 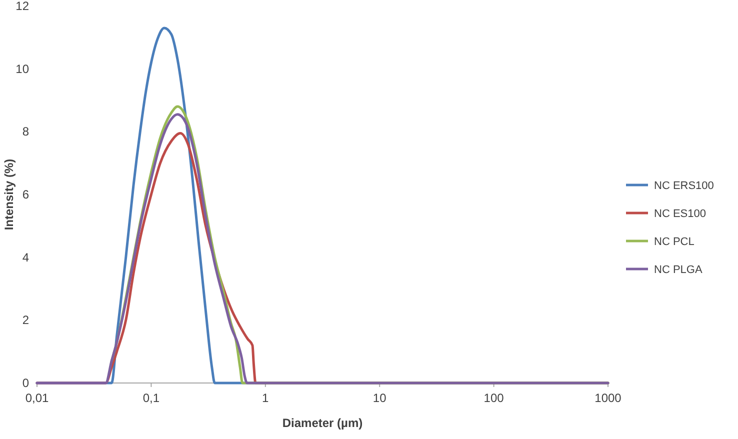 I want to click on y-tick-label: 6, so click(x=26, y=195).